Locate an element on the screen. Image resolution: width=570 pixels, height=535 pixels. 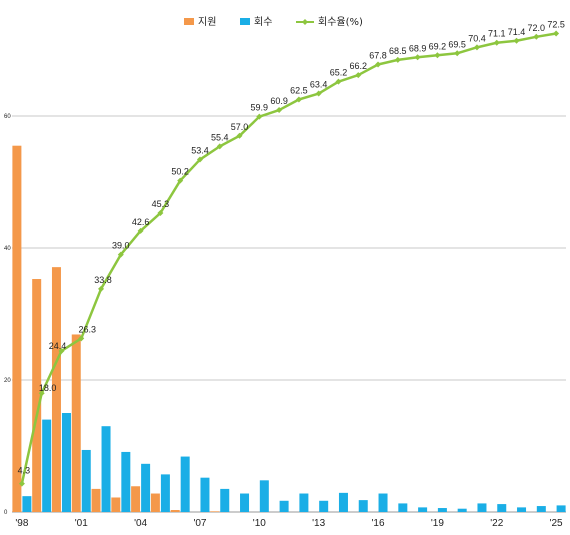
data-label-10: 55.4 is located at coordinates (220, 137).